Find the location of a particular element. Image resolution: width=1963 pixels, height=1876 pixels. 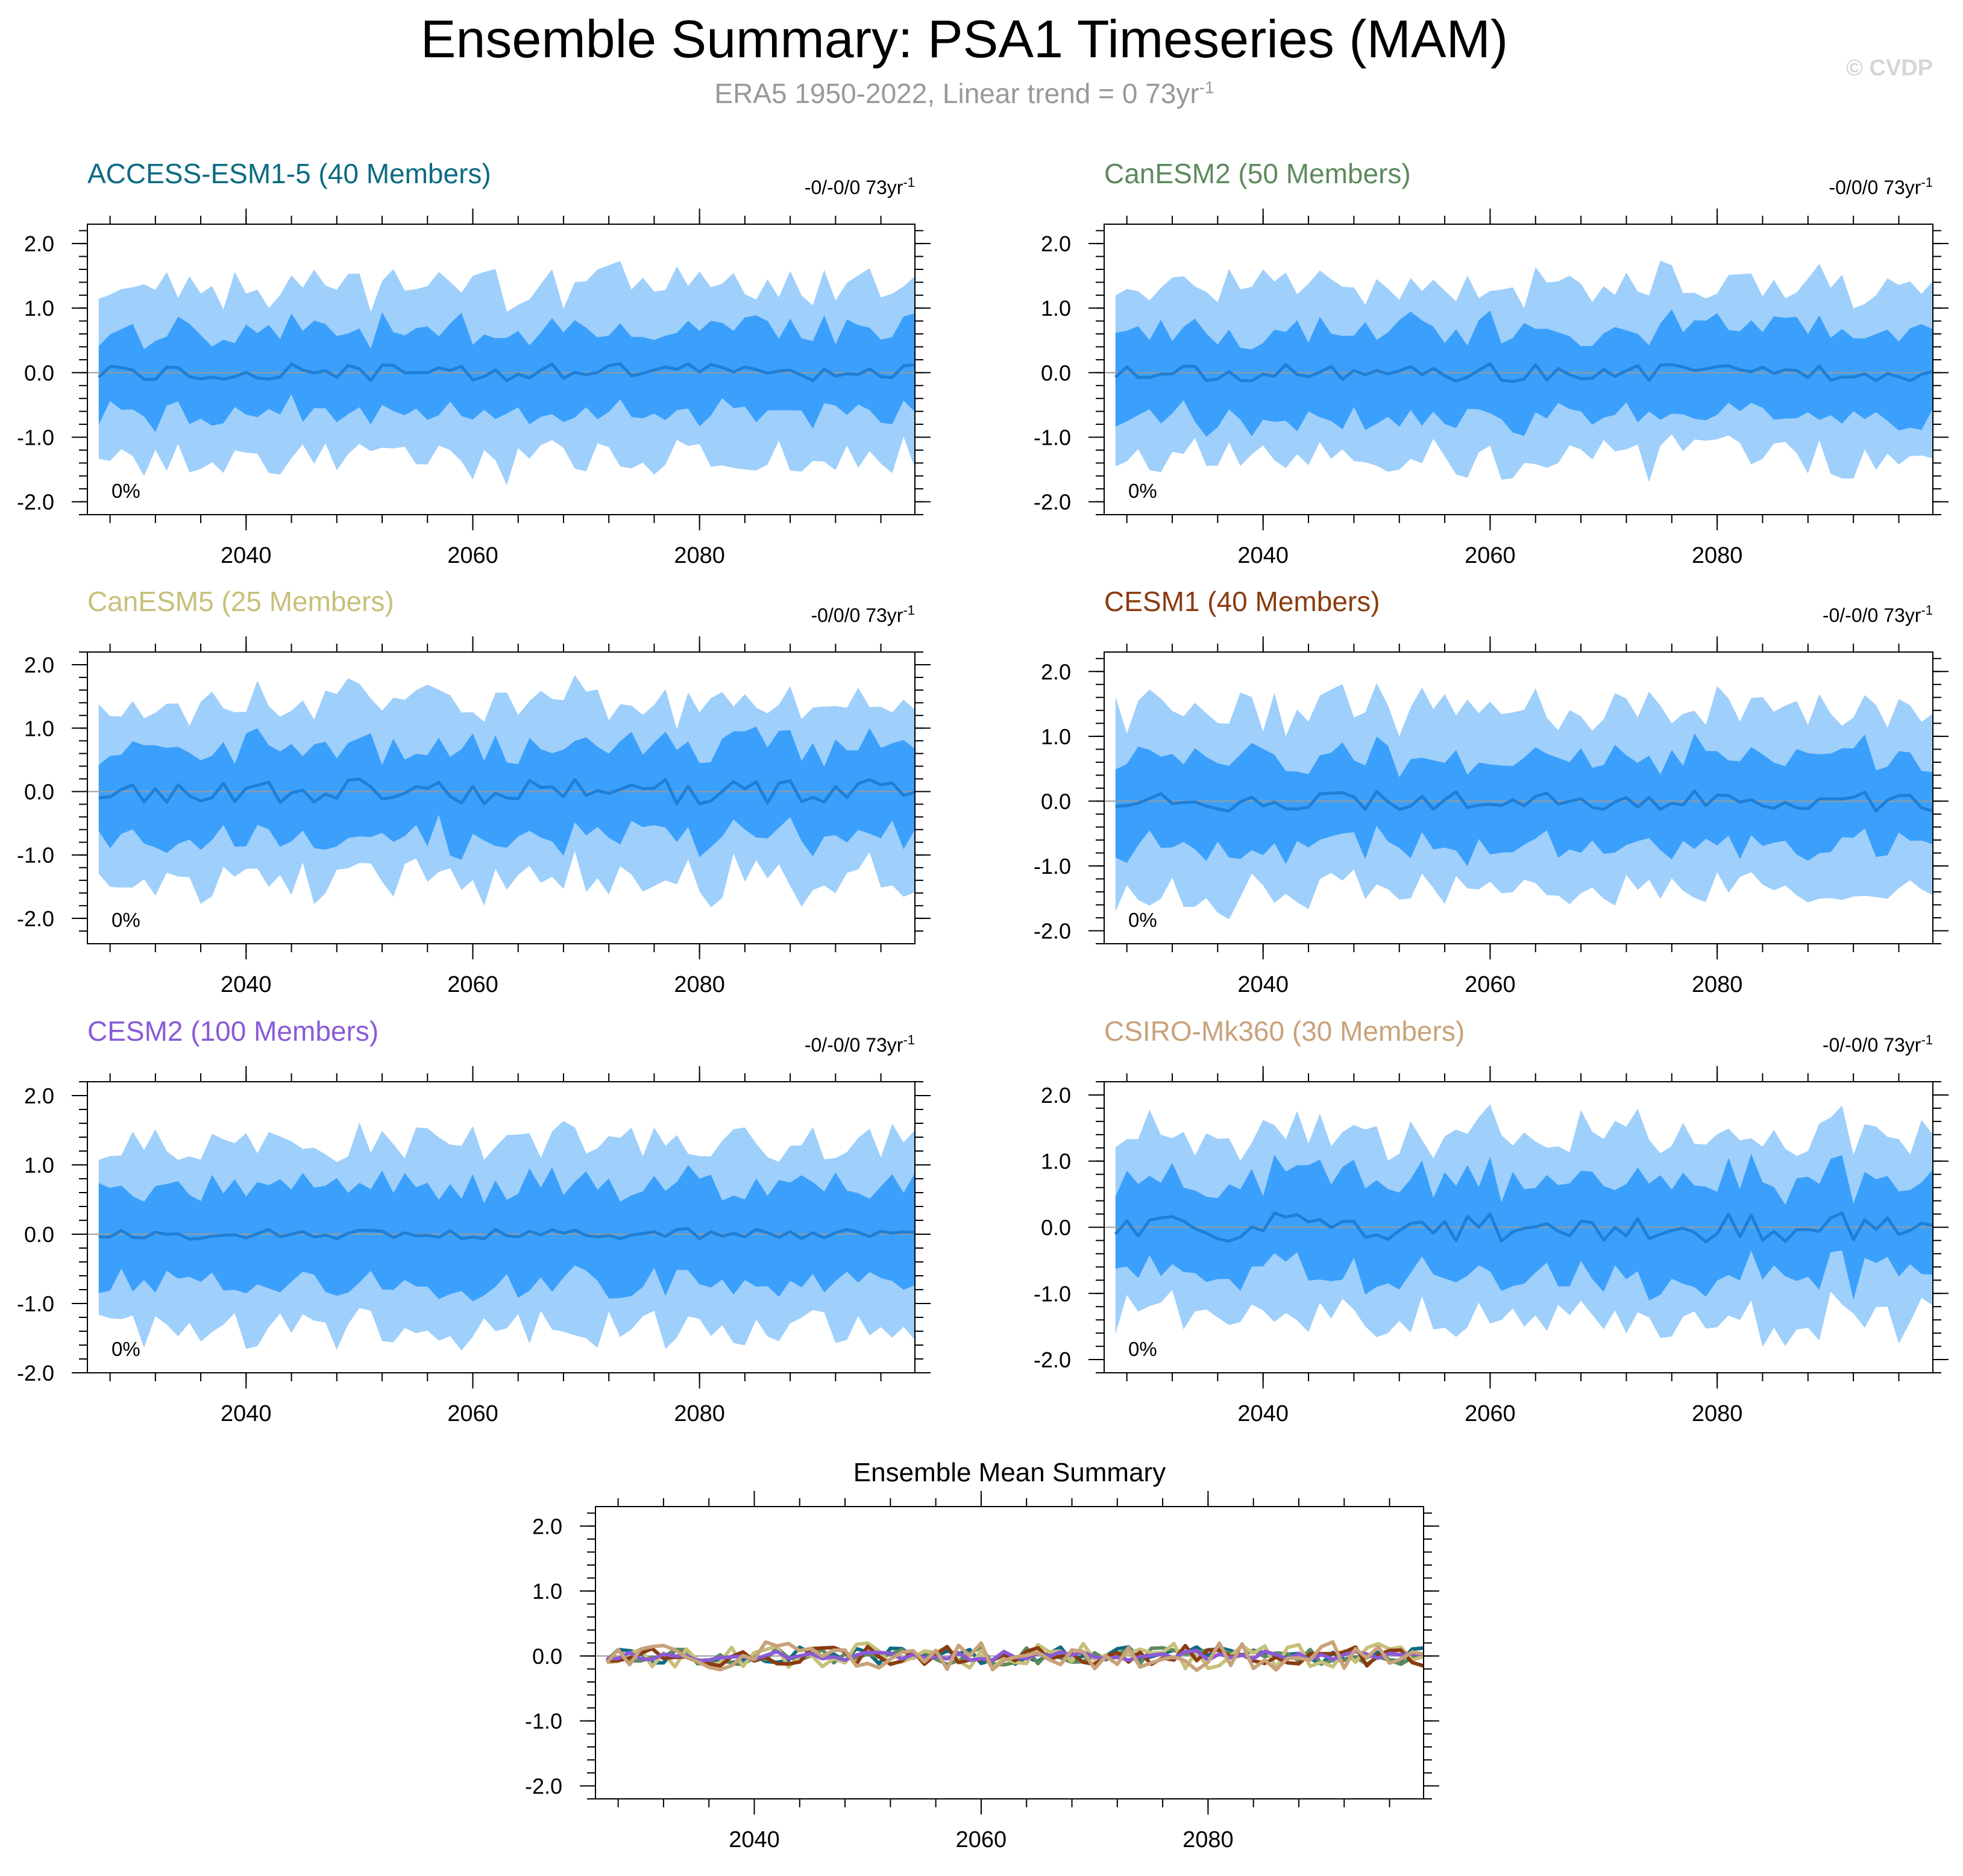

chart-3-median-line is located at coordinates (507, 791).